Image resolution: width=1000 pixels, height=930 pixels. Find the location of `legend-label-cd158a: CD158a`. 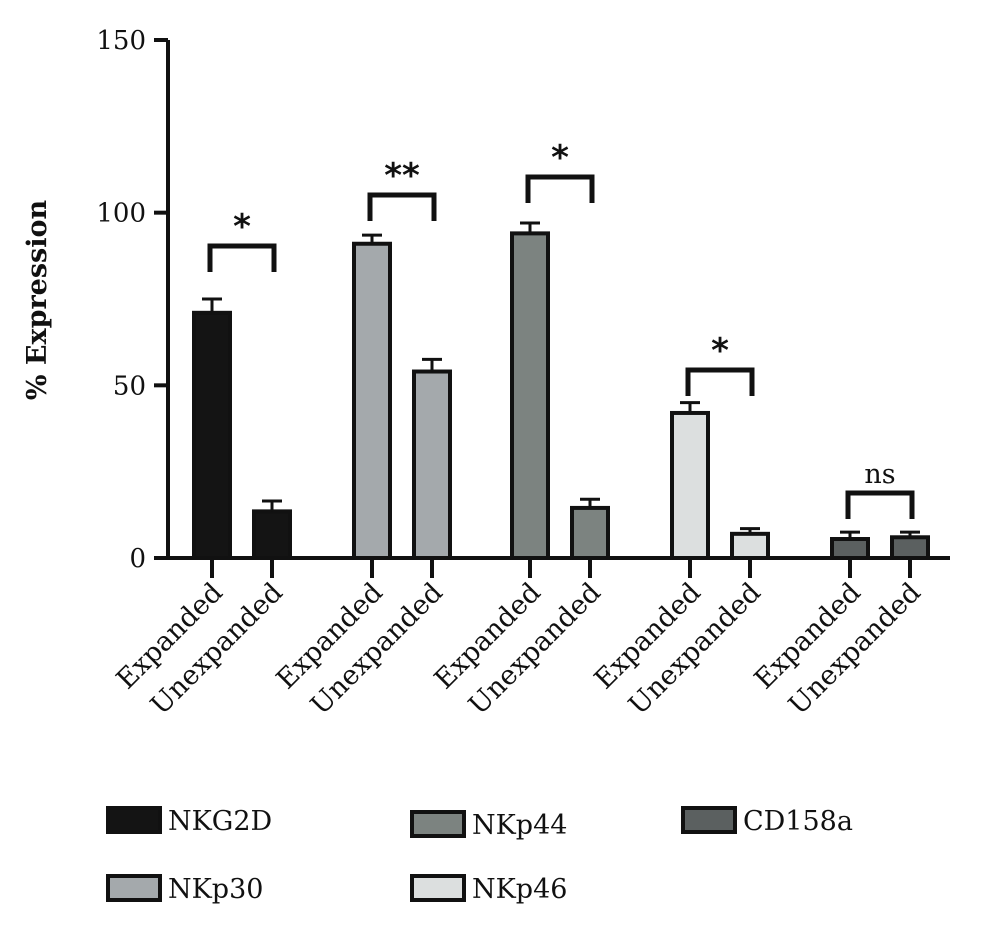

legend-label-cd158a: CD158a is located at coordinates (798, 821).